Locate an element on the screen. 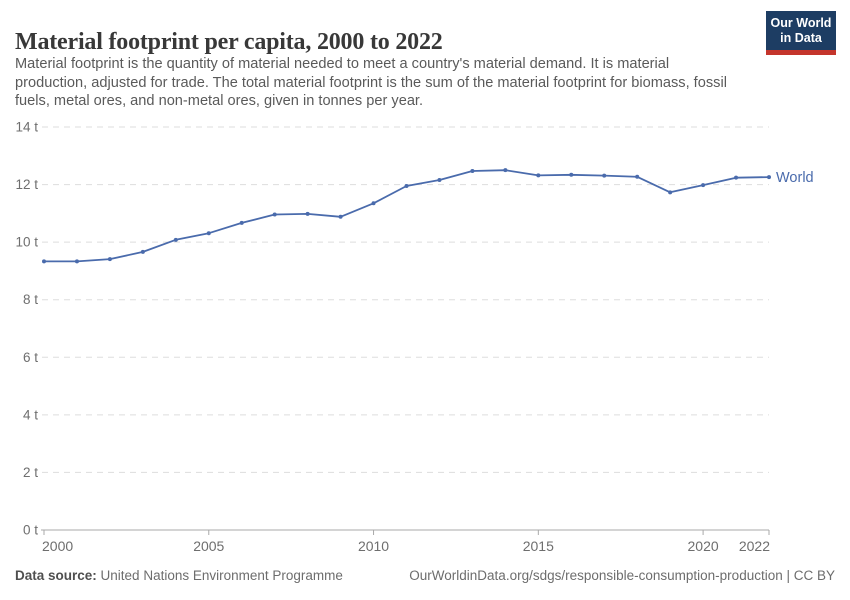 The width and height of the screenshot is (850, 600). y-axis-label: 10 t is located at coordinates (26, 242).